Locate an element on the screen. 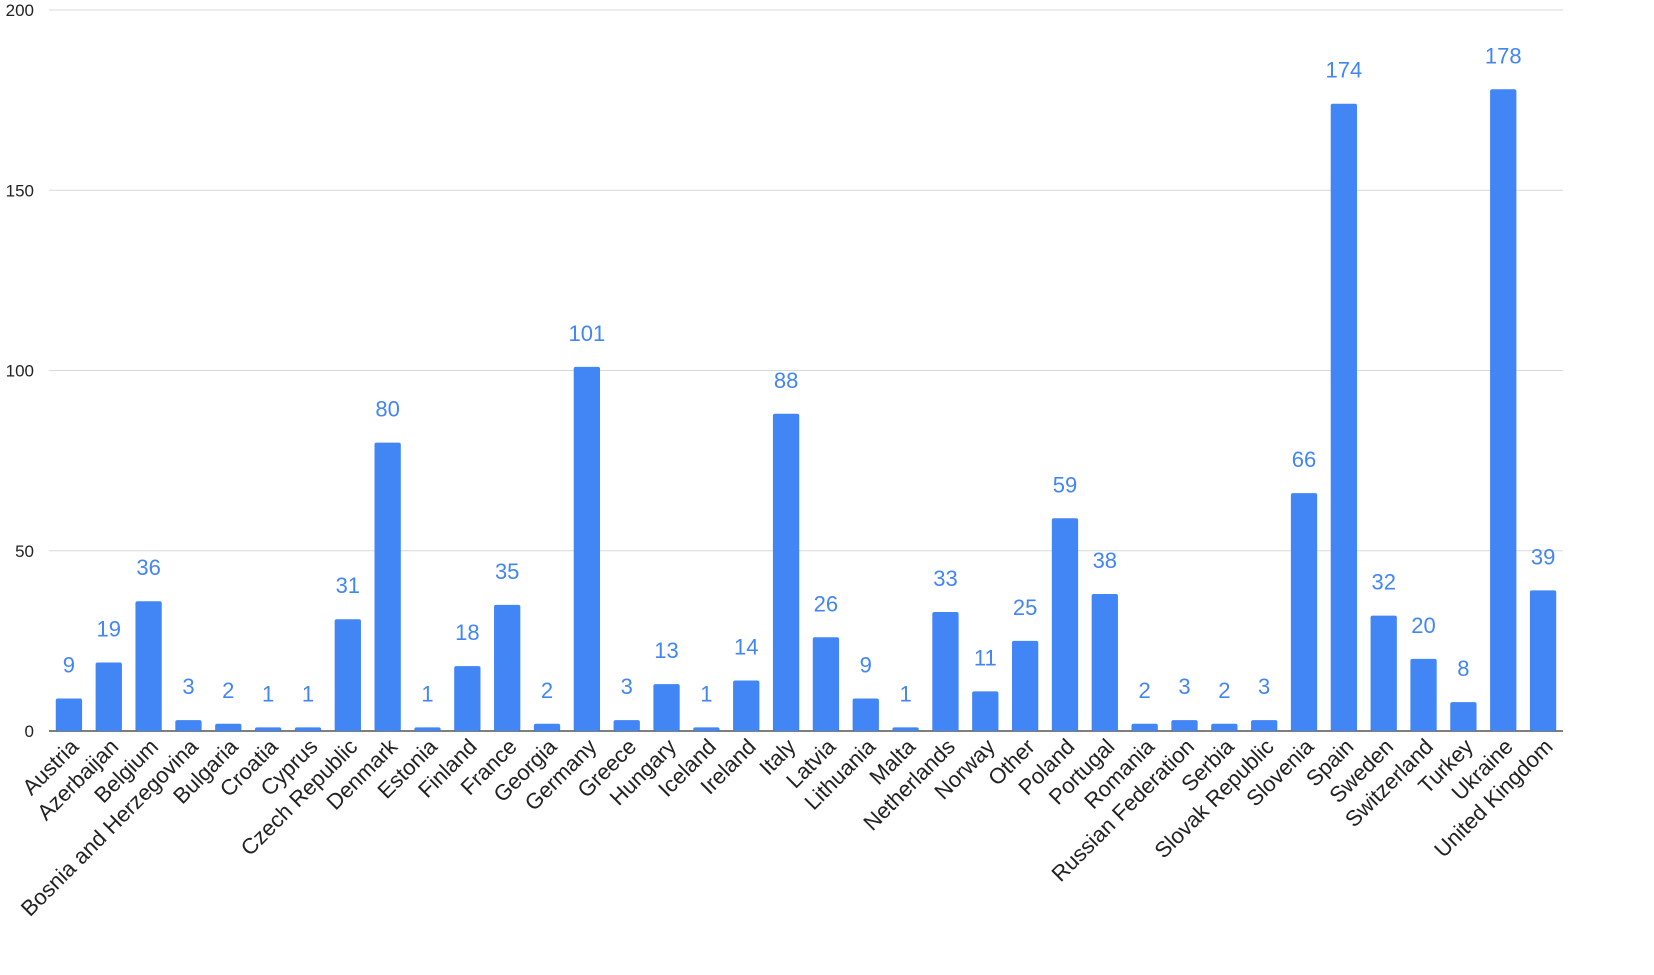 The image size is (1654, 975). y-axis-ticks: 0 50 100 150 200 is located at coordinates (20, 371).